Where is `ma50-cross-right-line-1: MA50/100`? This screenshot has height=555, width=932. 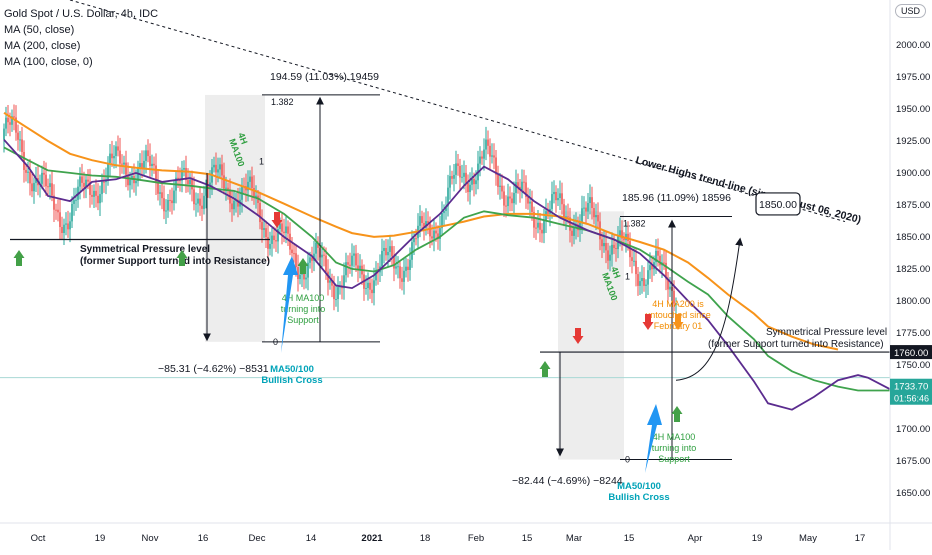 ma50-cross-right-line-1: MA50/100 is located at coordinates (639, 486).